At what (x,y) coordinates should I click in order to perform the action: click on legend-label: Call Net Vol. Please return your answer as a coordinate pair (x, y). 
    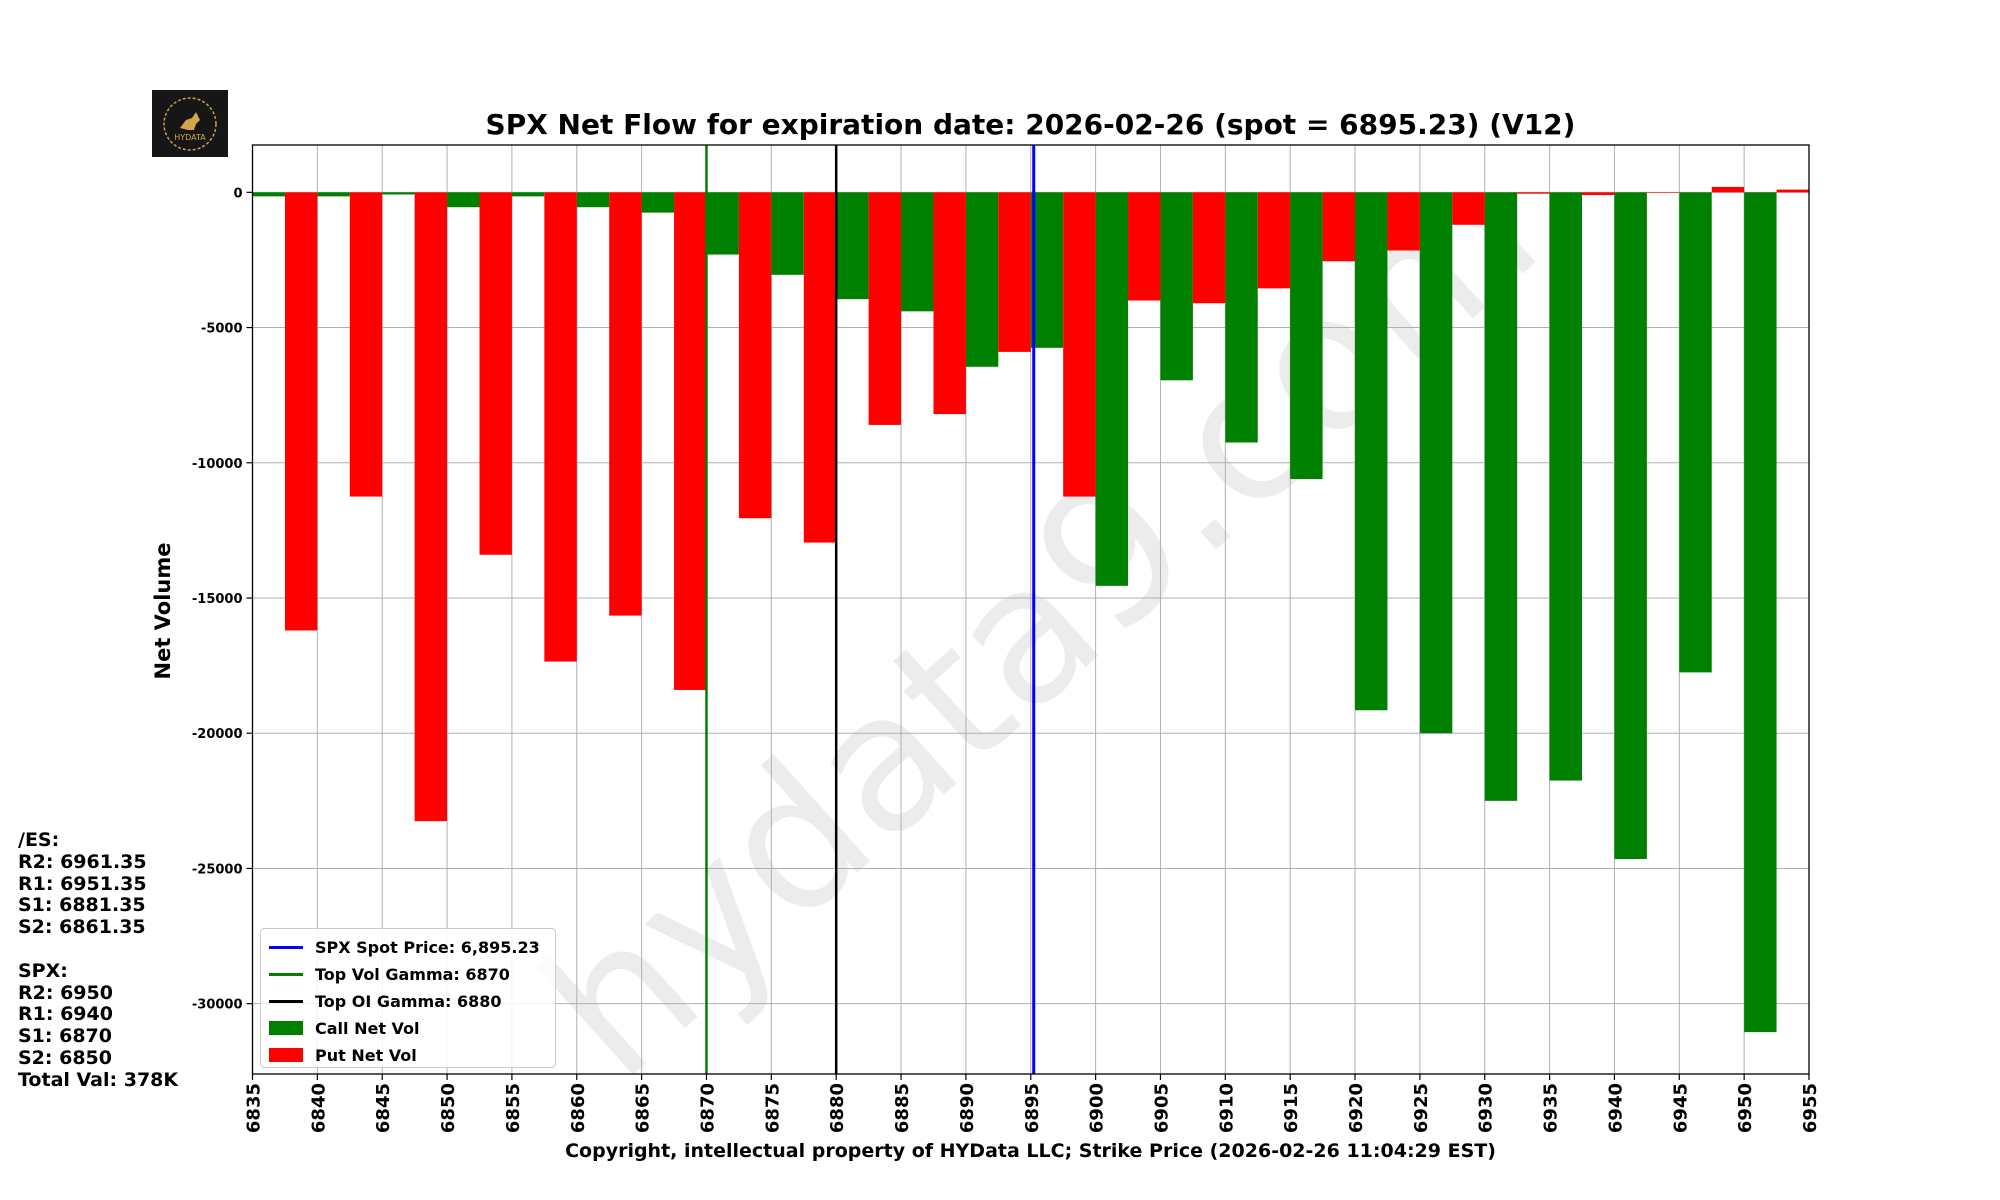
    Looking at the image, I should click on (367, 1028).